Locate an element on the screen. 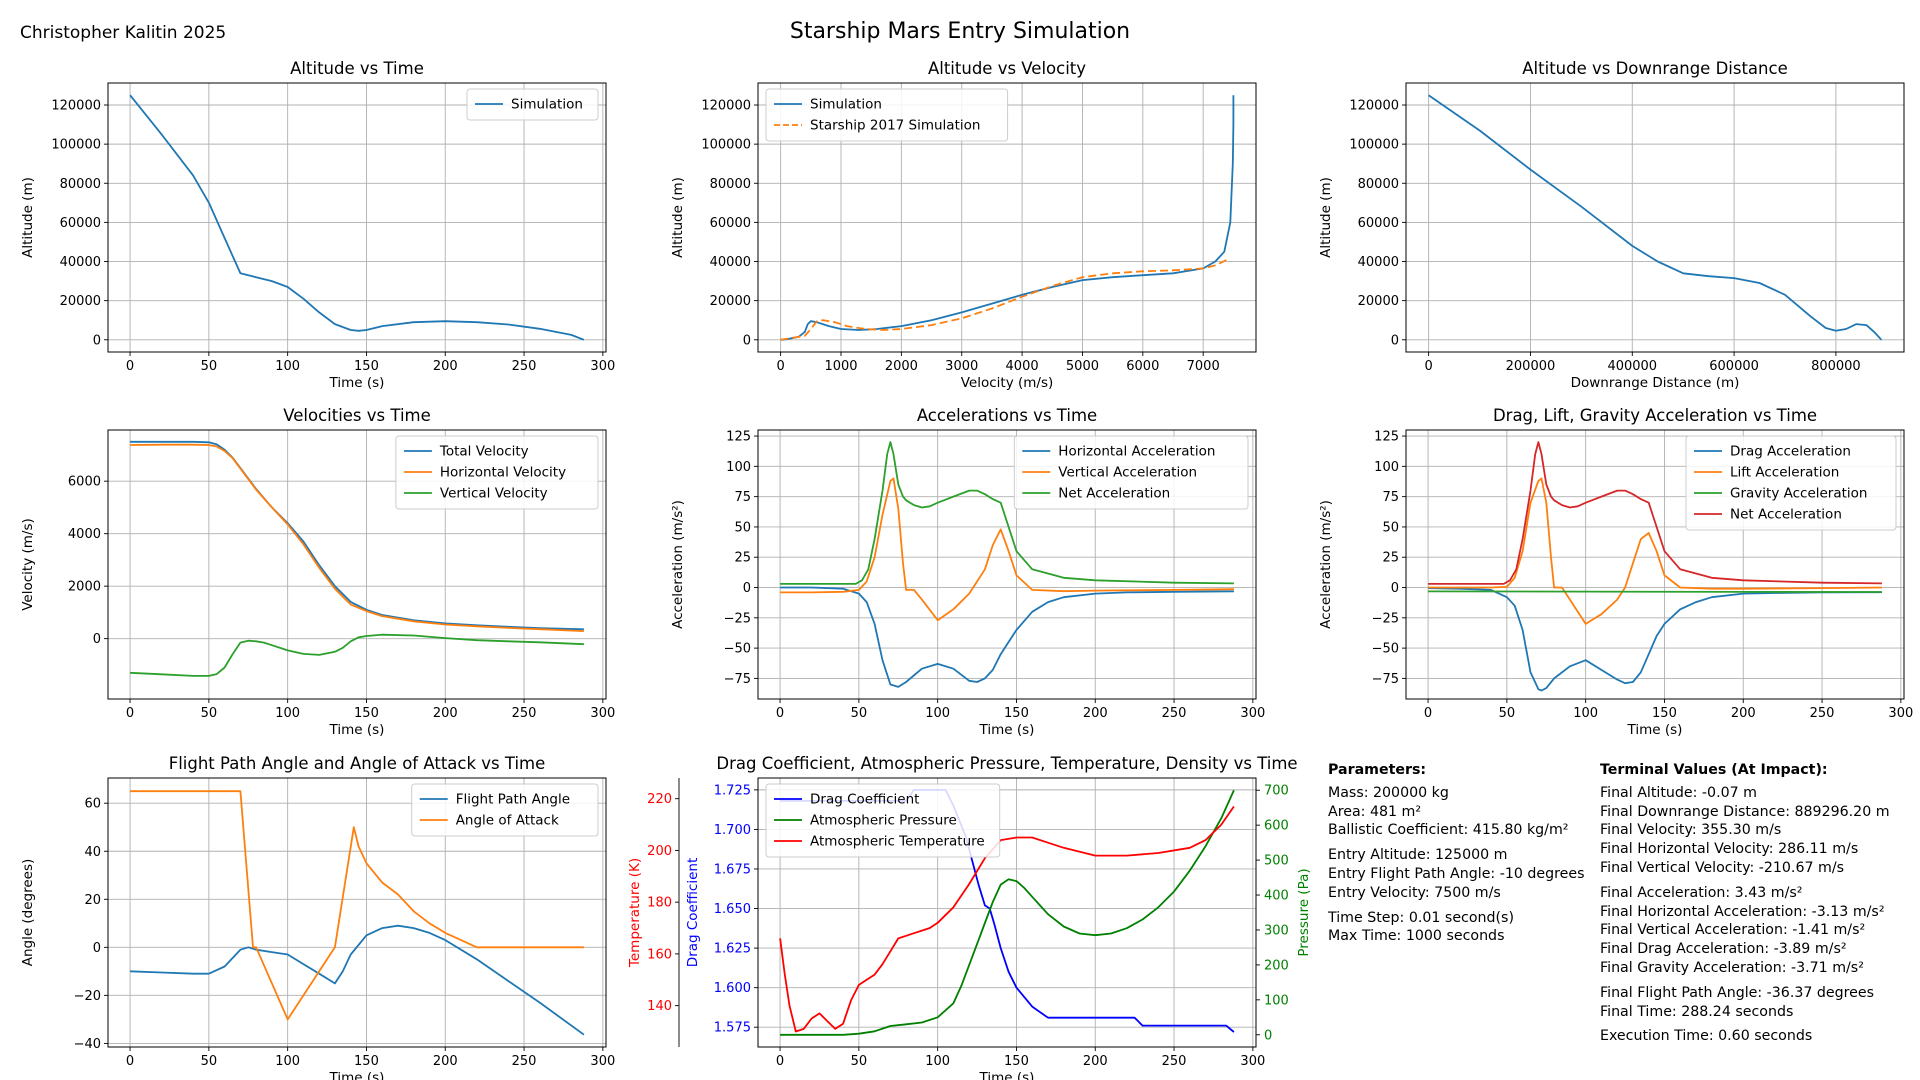 This screenshot has width=1920, height=1080. y-tick-label-drag-coefficient: 1.700 is located at coordinates (732, 830).